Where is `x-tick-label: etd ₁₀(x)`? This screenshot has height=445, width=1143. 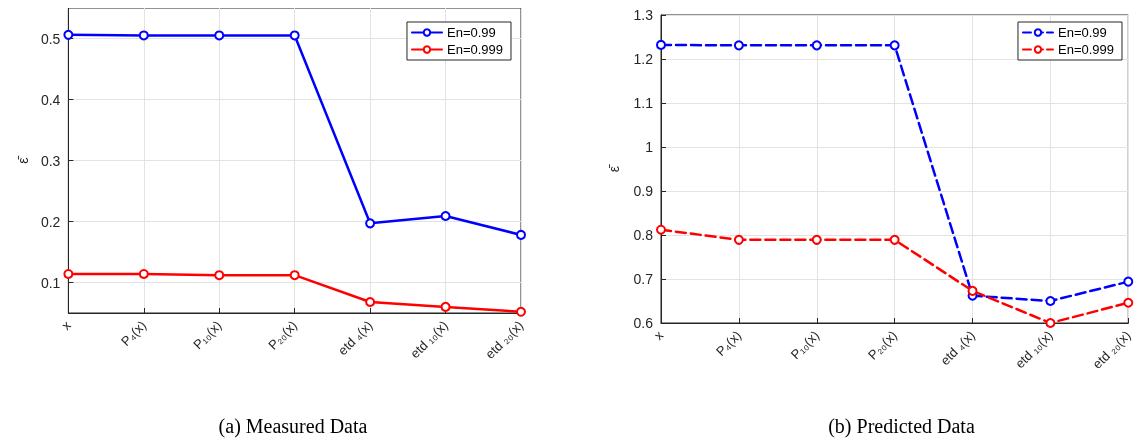 x-tick-label: etd ₁₀(x) is located at coordinates (1034, 349).